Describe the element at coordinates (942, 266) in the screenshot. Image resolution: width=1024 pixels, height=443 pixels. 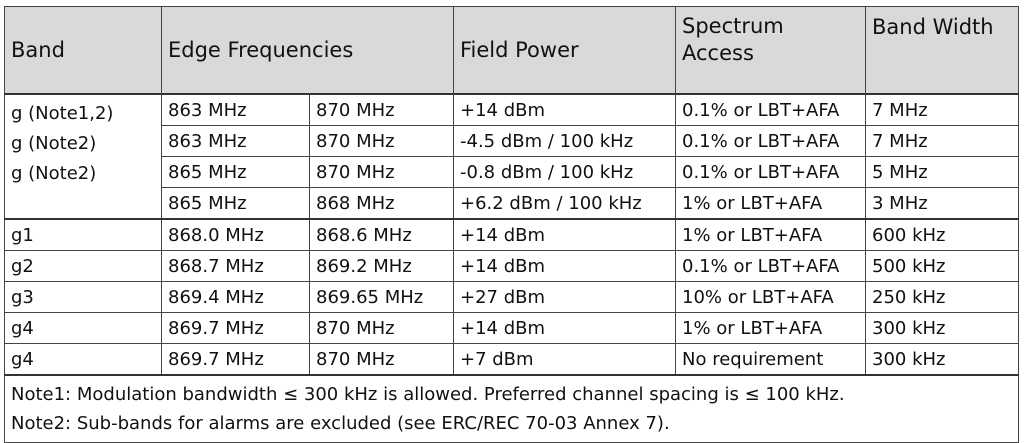
I see `band-width-cell: 500 kHz` at that location.